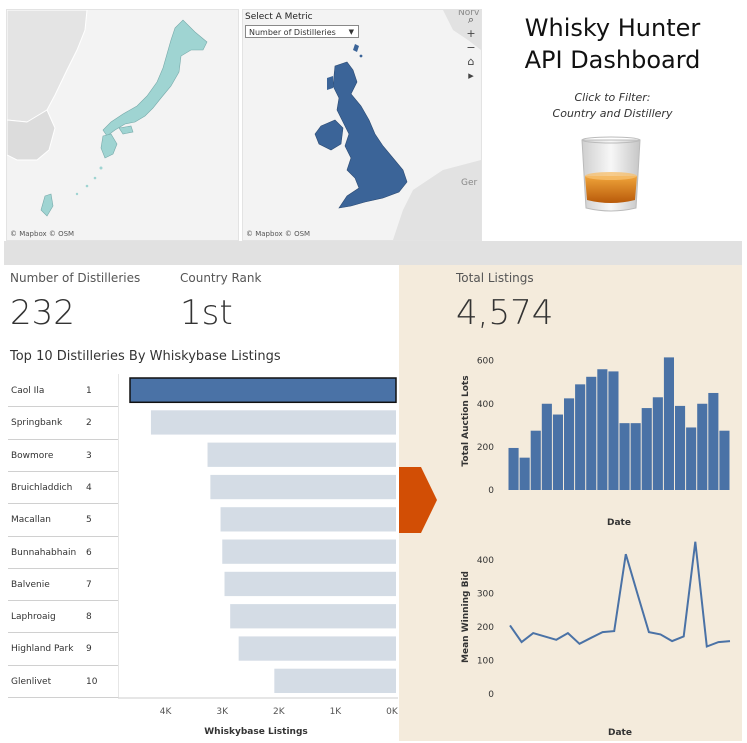 The image size is (747, 743). I want to click on play-icon: ▸, so click(471, 75).